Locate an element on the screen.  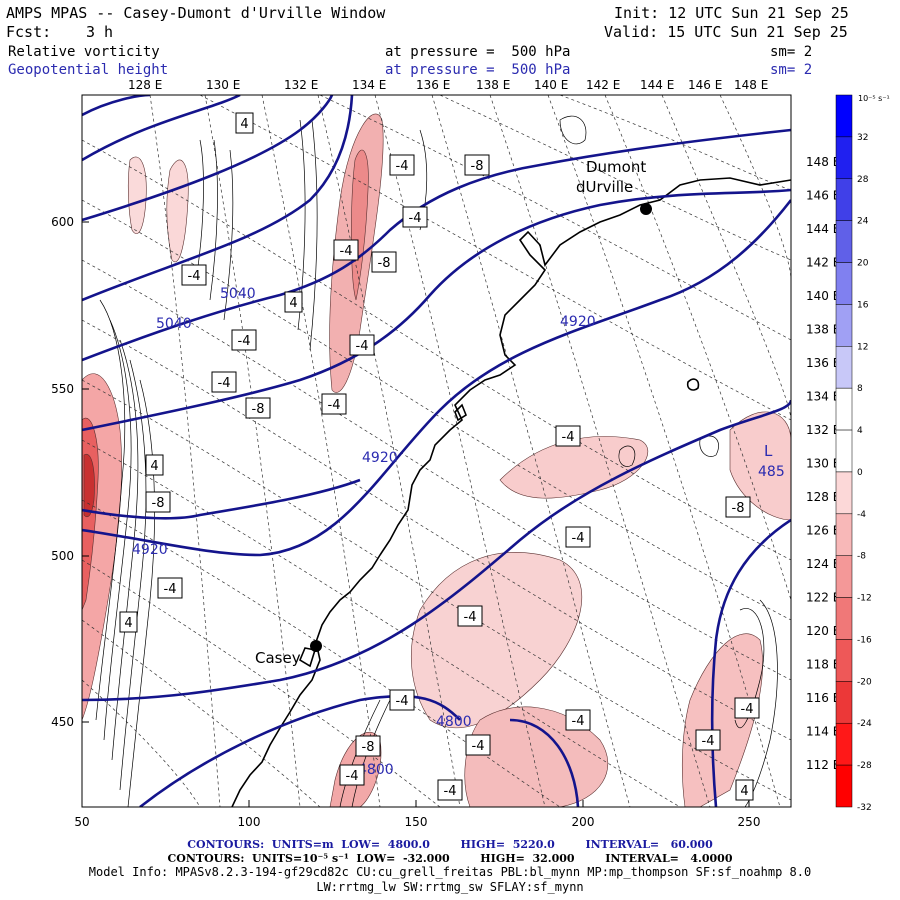
colorbar-tick: 0 is located at coordinates (860, 473).